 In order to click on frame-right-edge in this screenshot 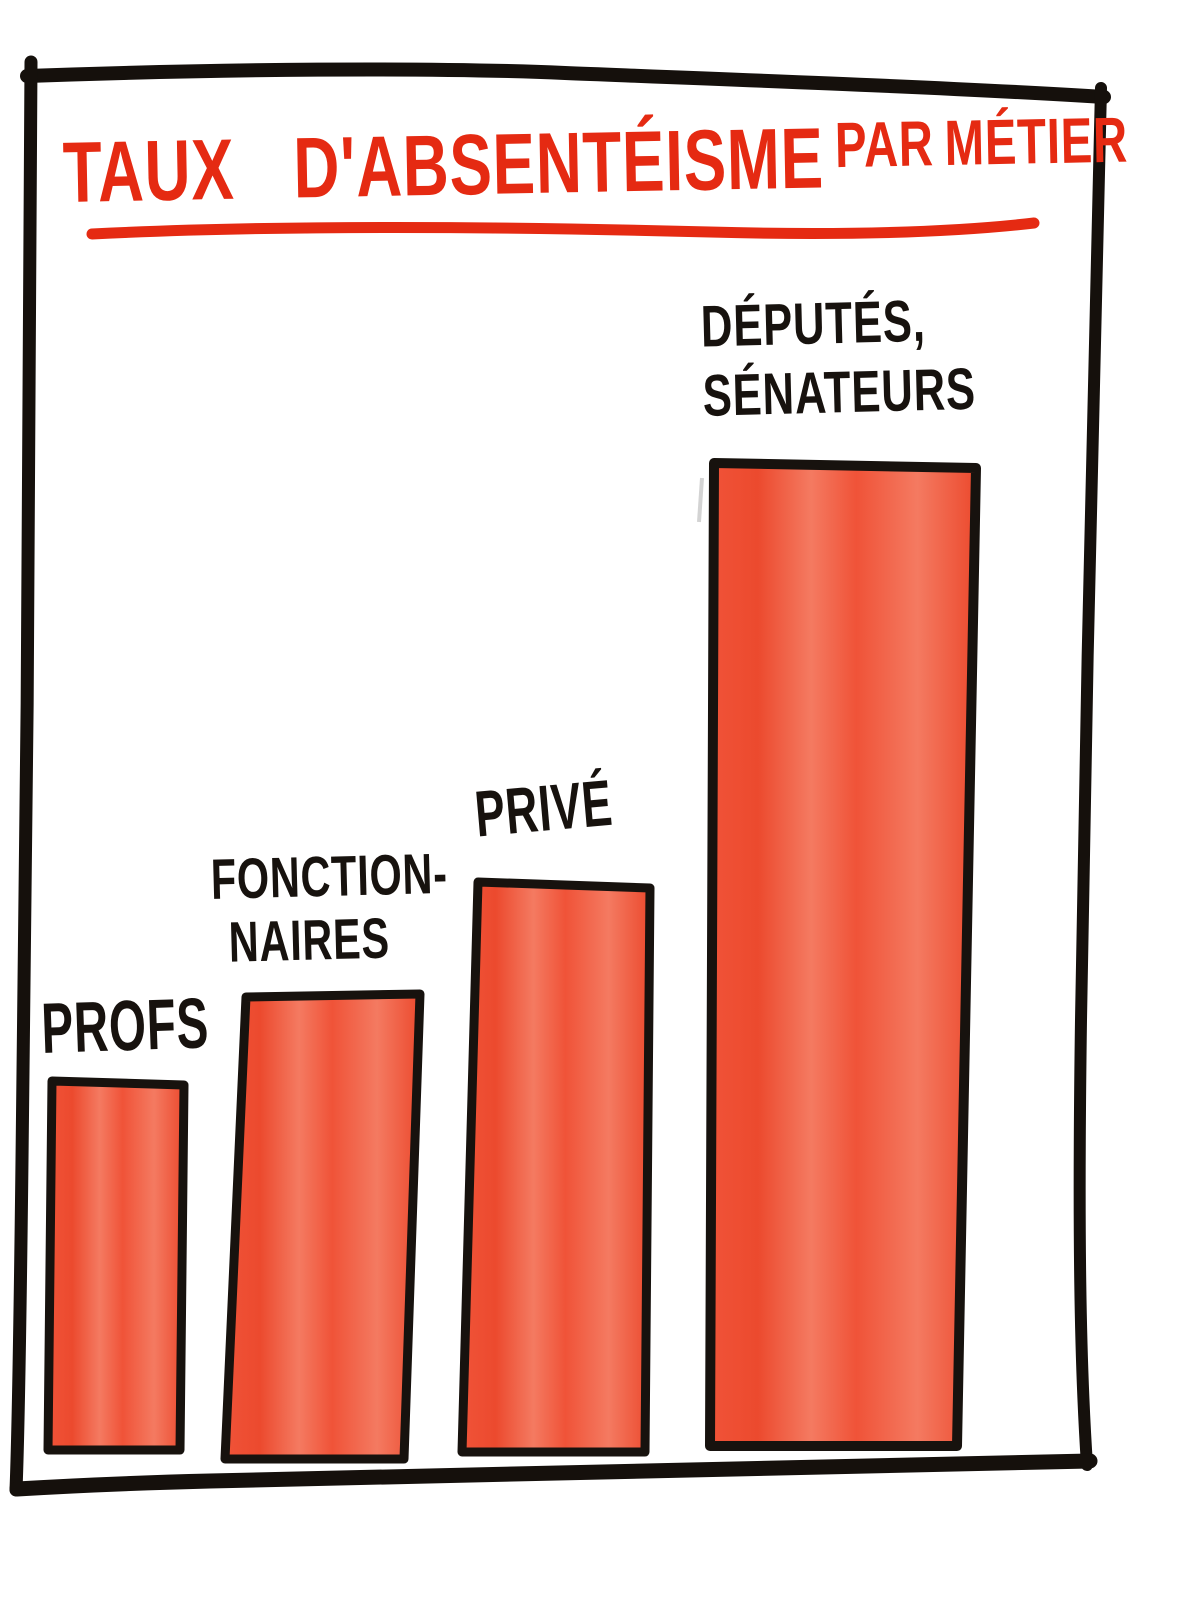, I will do `click(1090, 776)`.